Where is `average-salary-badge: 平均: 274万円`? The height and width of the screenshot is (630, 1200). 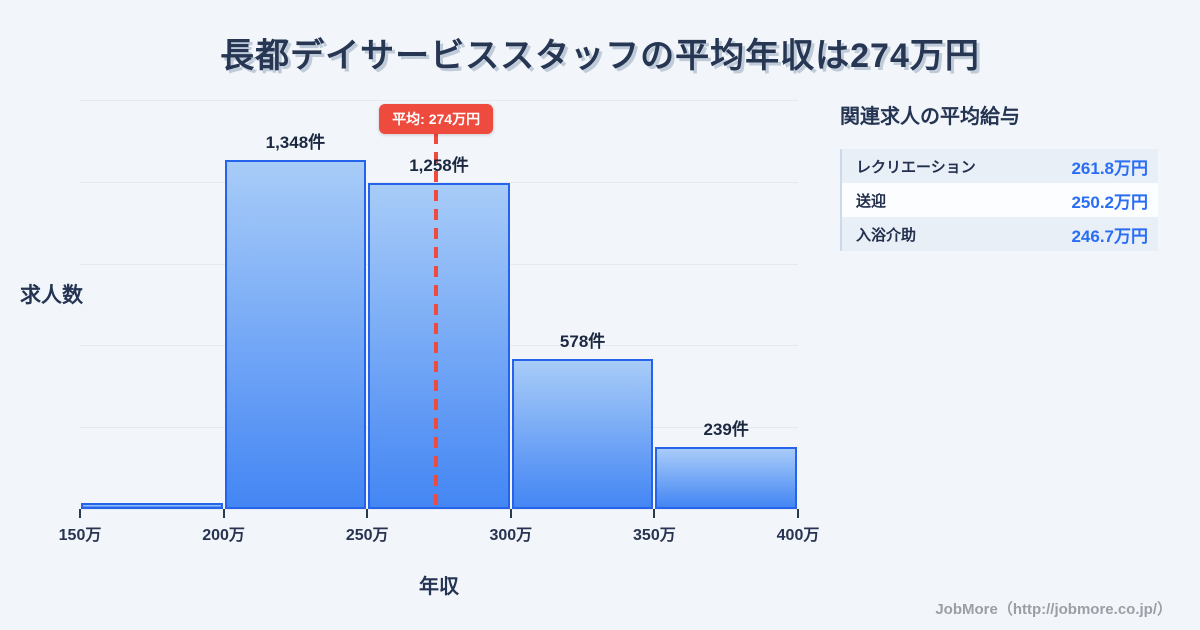
average-salary-badge: 平均: 274万円 is located at coordinates (436, 119).